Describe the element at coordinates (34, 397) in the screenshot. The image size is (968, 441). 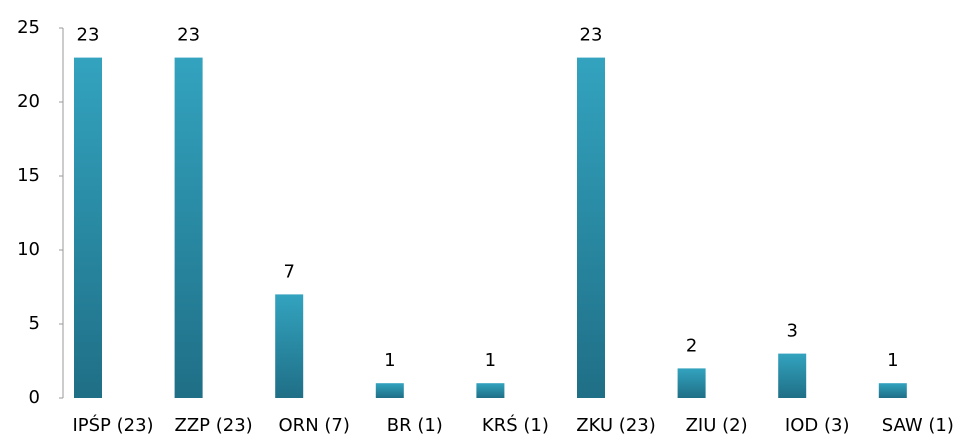
I see `y-tick-label: 0` at that location.